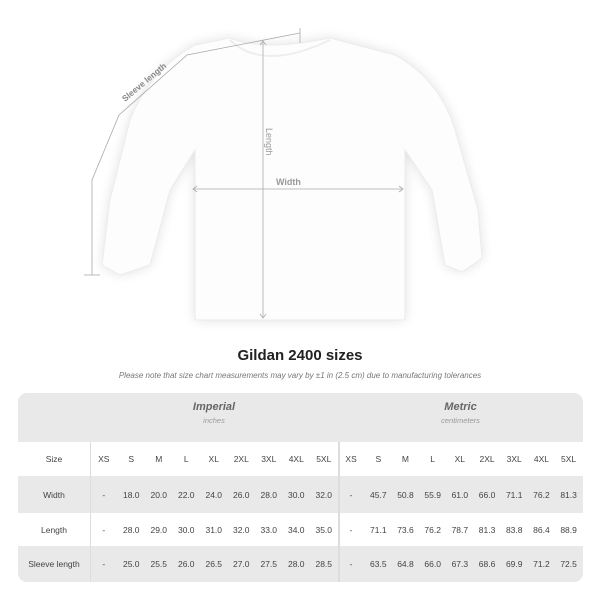 The width and height of the screenshot is (600, 600). I want to click on row-label: Width, so click(54, 494).